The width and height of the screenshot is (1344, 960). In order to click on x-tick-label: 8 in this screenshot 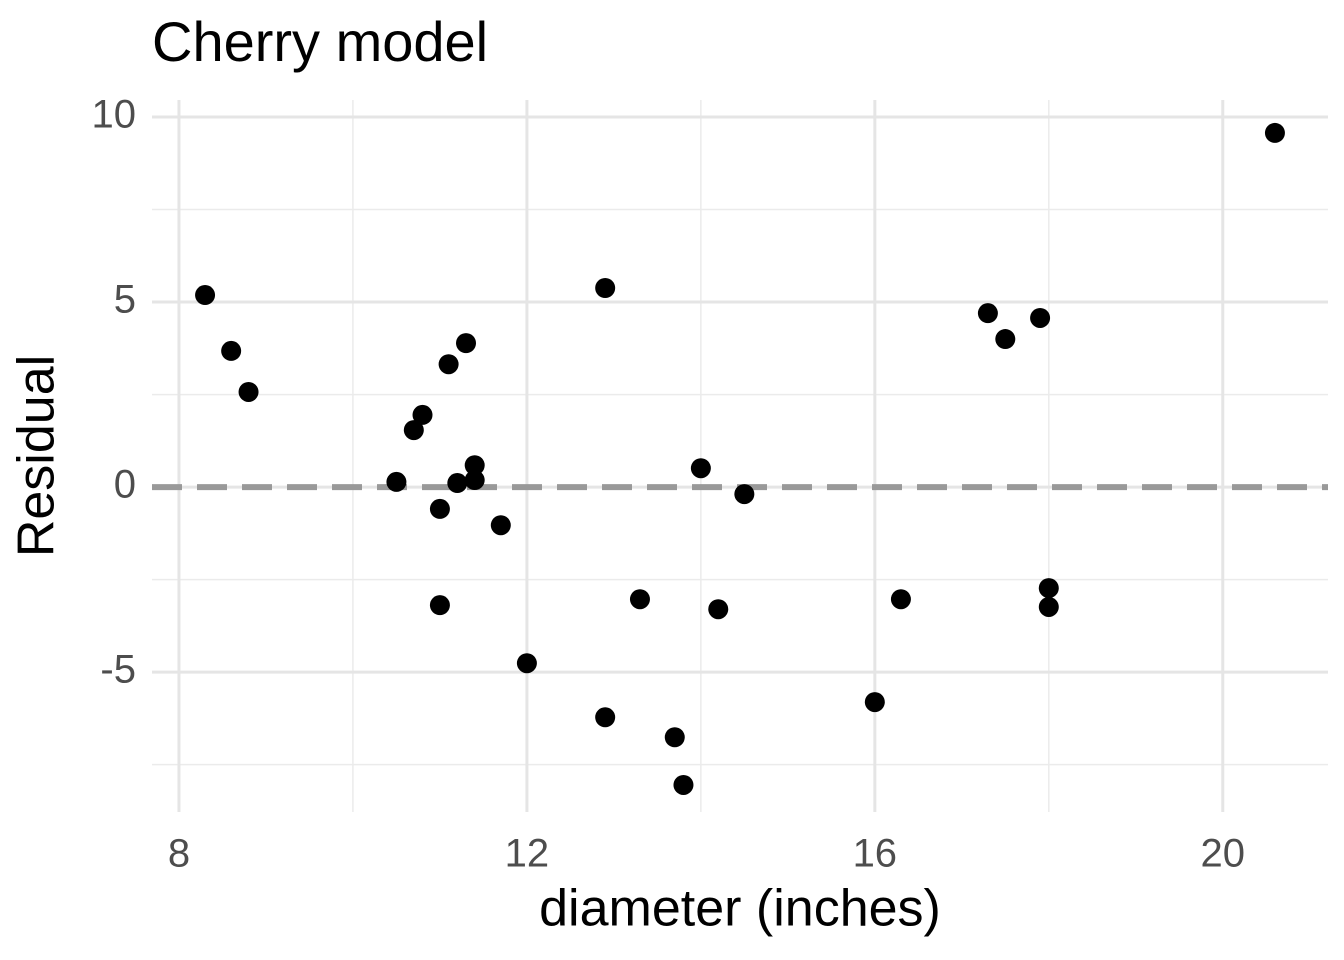, I will do `click(179, 854)`.